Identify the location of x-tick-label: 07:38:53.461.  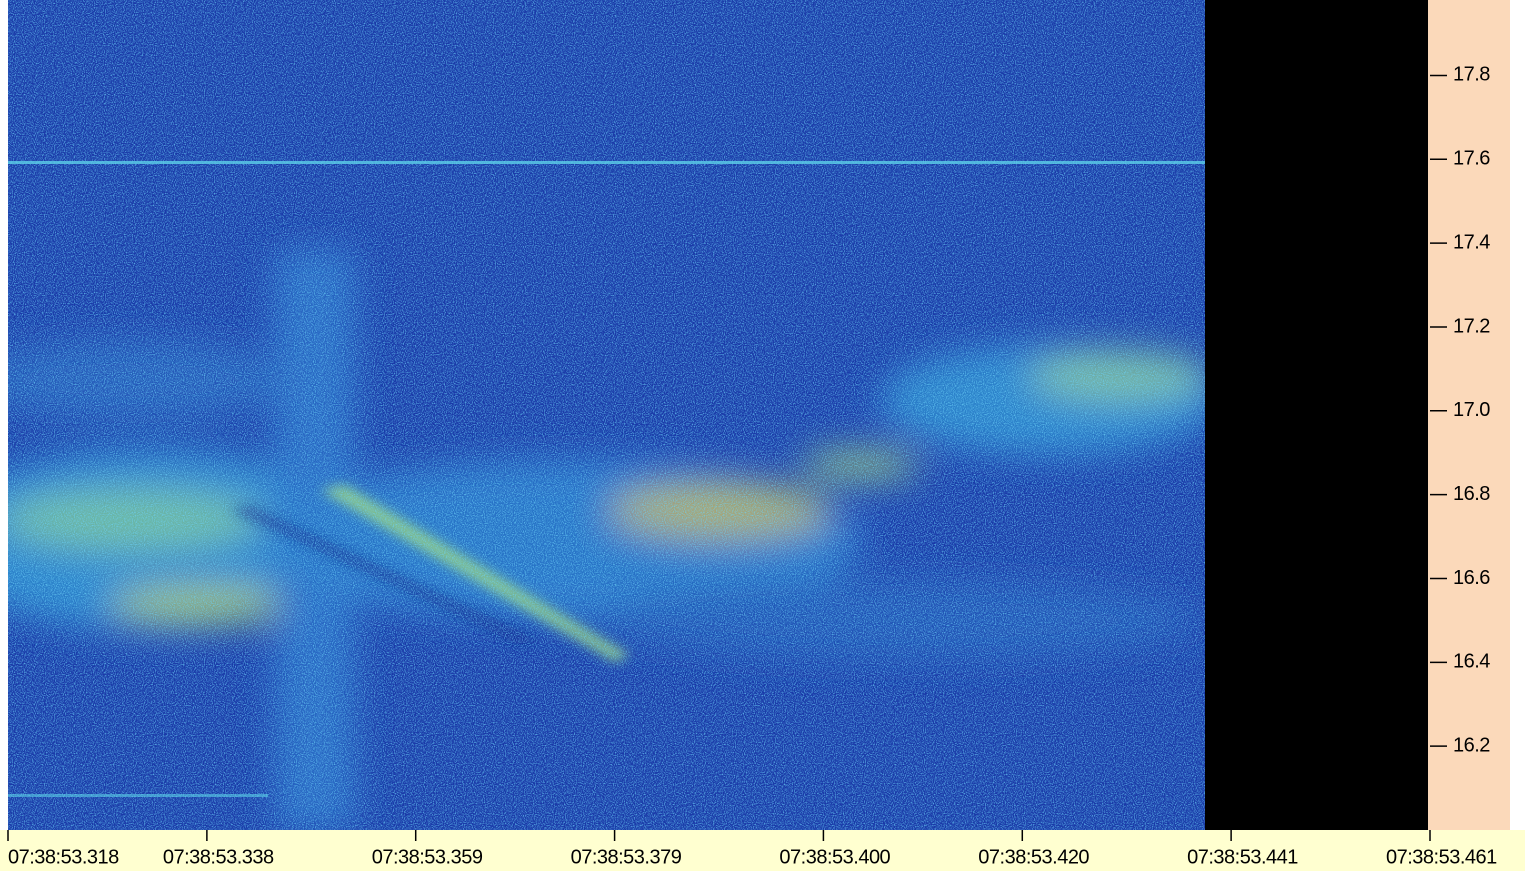
(1441, 857).